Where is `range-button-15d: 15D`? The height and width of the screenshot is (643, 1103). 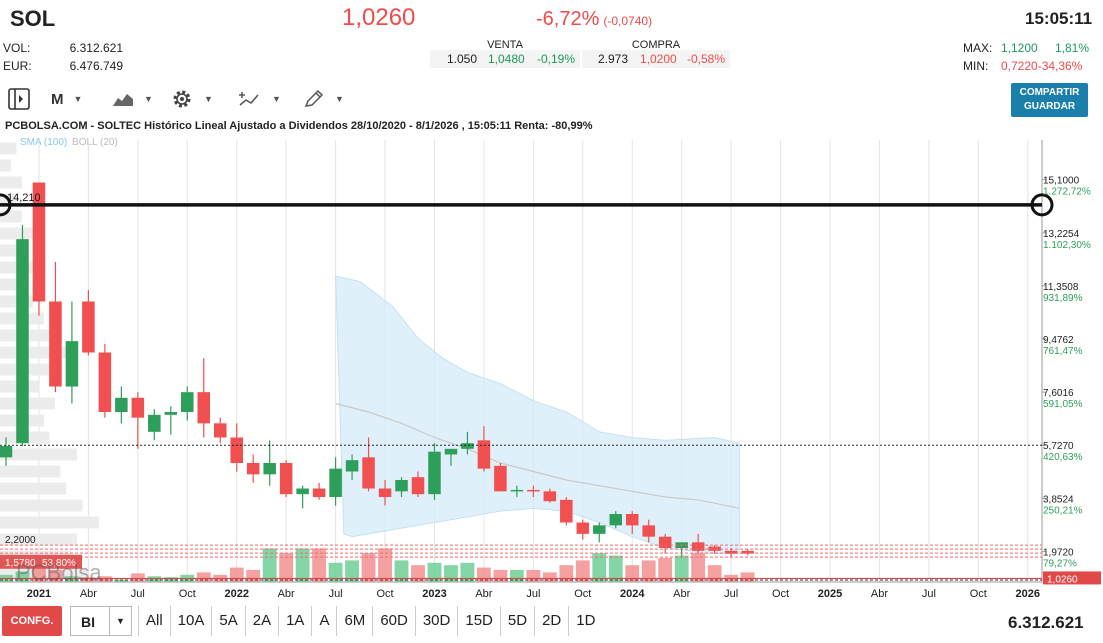
range-button-15d: 15D is located at coordinates (478, 621).